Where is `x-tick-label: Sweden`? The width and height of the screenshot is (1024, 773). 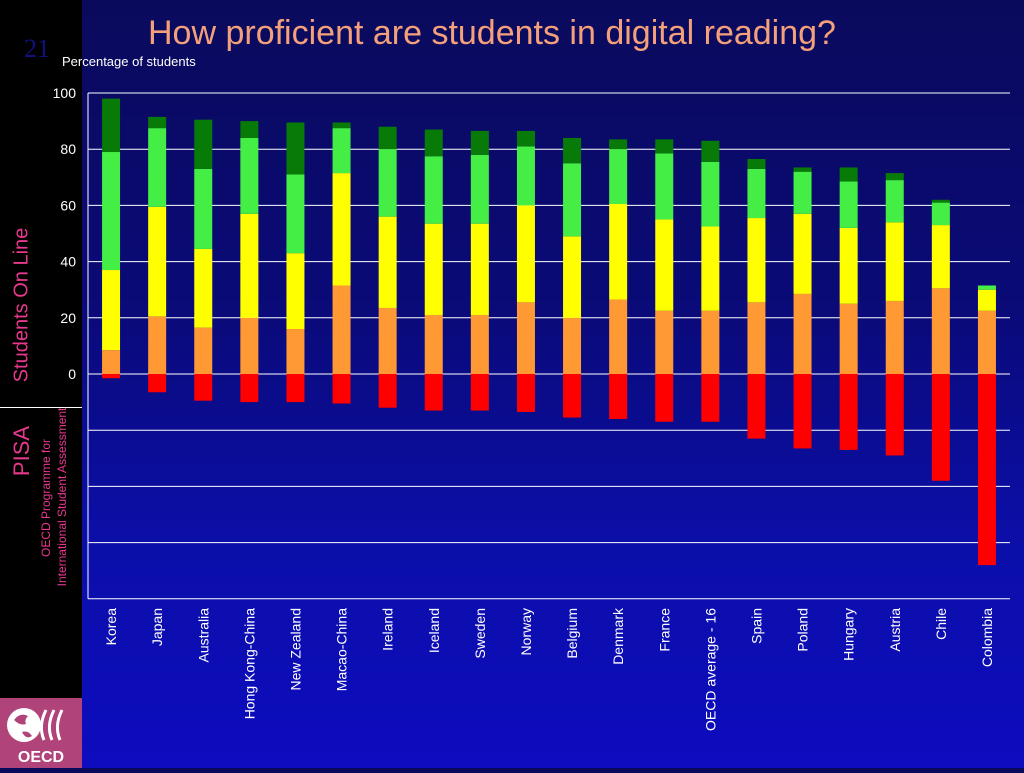 x-tick-label: Sweden is located at coordinates (480, 633).